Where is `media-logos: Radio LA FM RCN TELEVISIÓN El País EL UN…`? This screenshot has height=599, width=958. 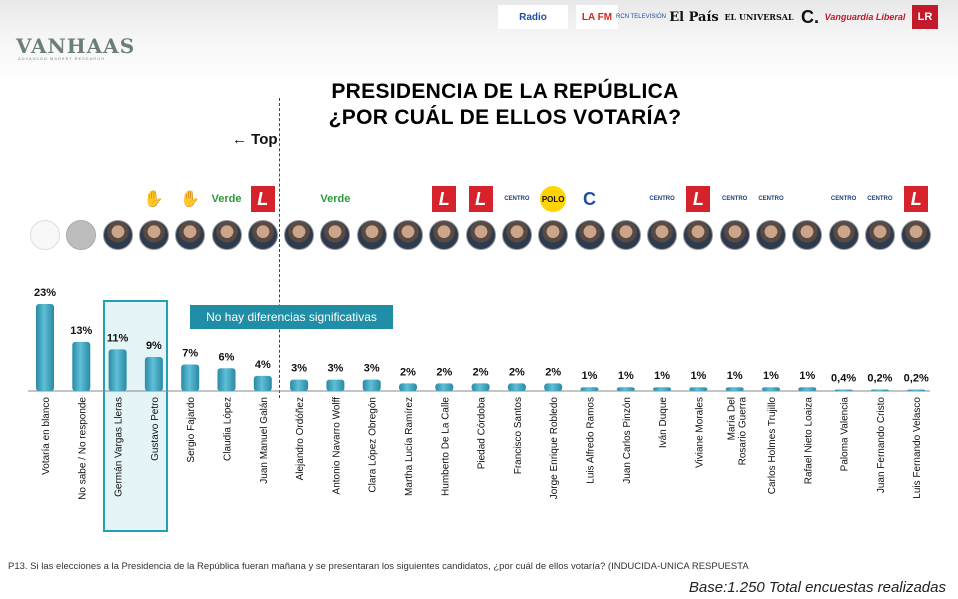 media-logos: Radio LA FM RCN TELEVISIÓN El País EL UN… is located at coordinates (724, 16).